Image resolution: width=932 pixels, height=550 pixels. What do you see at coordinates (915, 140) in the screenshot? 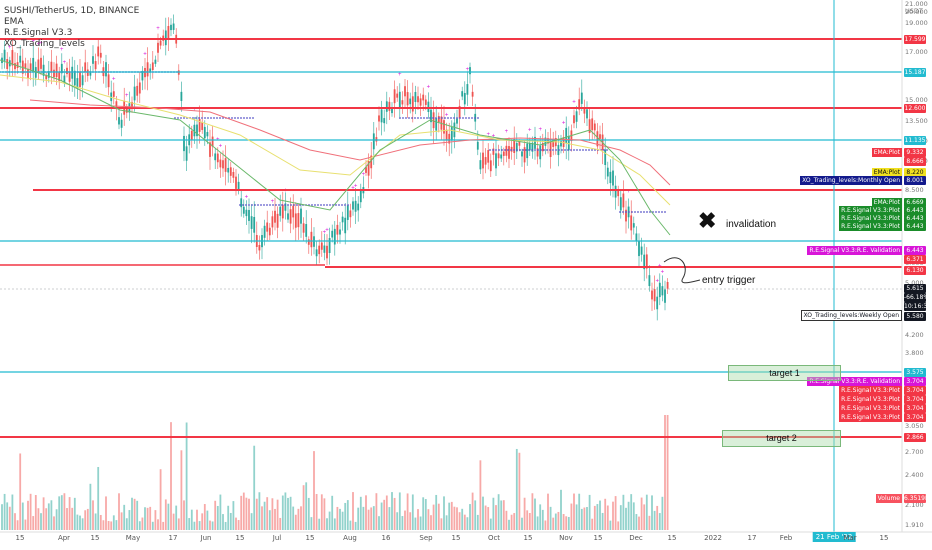
I see `price-label: 11.135` at bounding box center [915, 140].